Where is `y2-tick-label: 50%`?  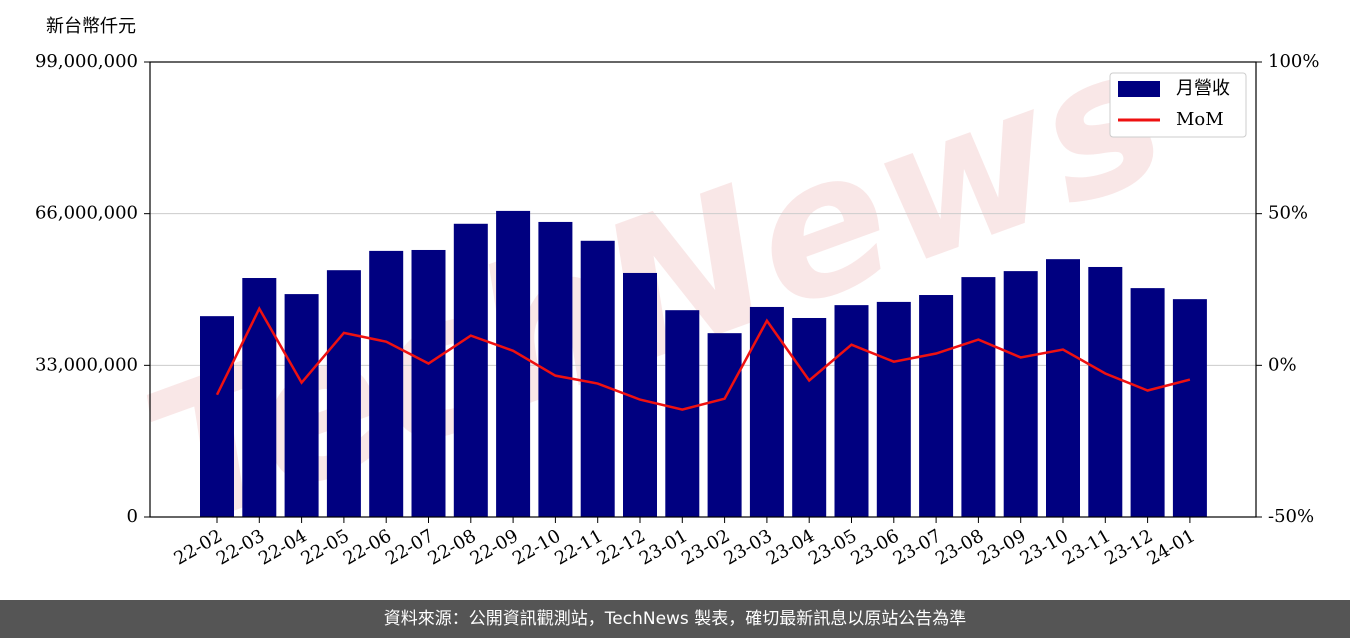 y2-tick-label: 50% is located at coordinates (1288, 213).